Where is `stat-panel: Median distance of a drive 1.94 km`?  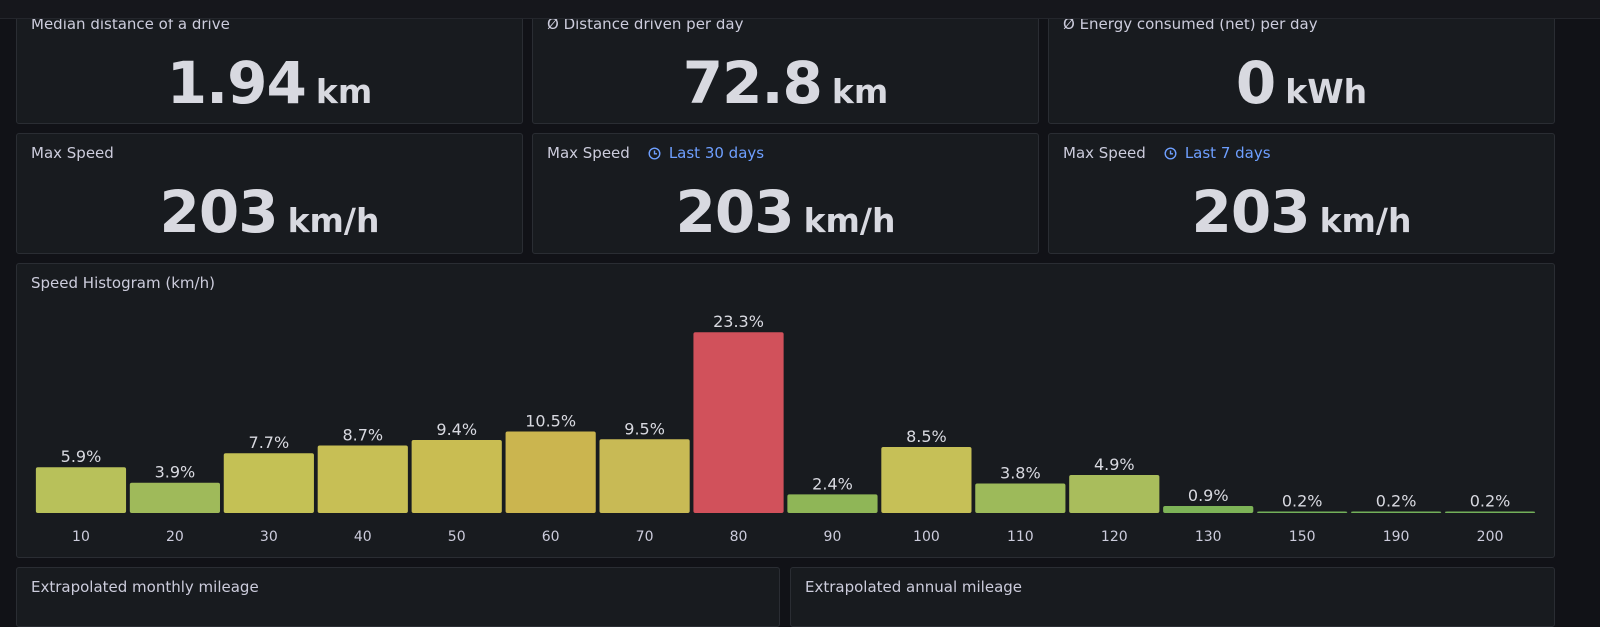 stat-panel: Median distance of a drive 1.94 km is located at coordinates (269, 64).